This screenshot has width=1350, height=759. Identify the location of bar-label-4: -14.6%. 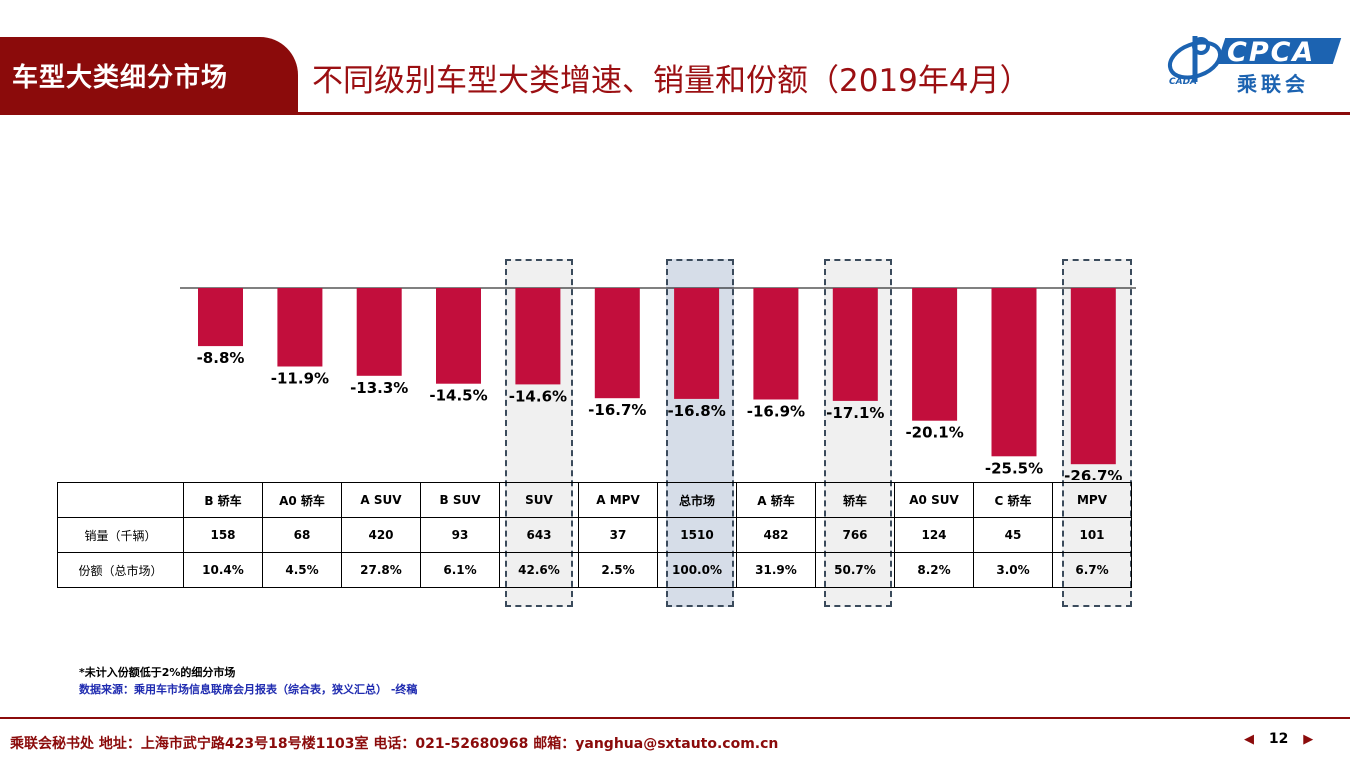
(538, 396).